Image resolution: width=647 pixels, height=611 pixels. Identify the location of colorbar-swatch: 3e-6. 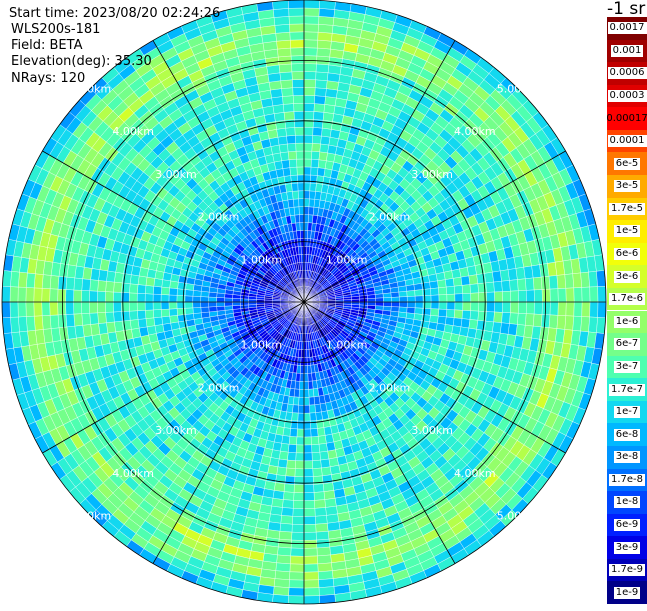
(627, 276).